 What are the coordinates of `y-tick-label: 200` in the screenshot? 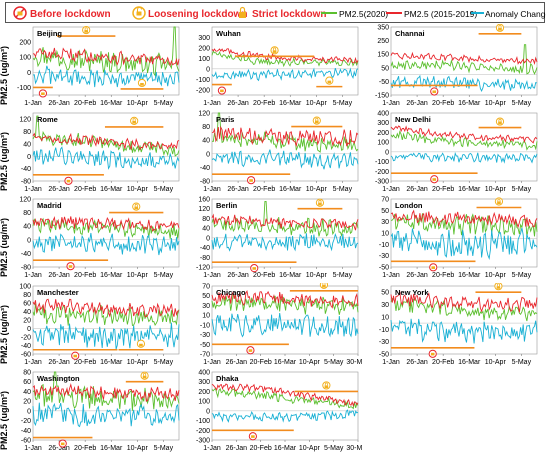 It's located at (204, 48).